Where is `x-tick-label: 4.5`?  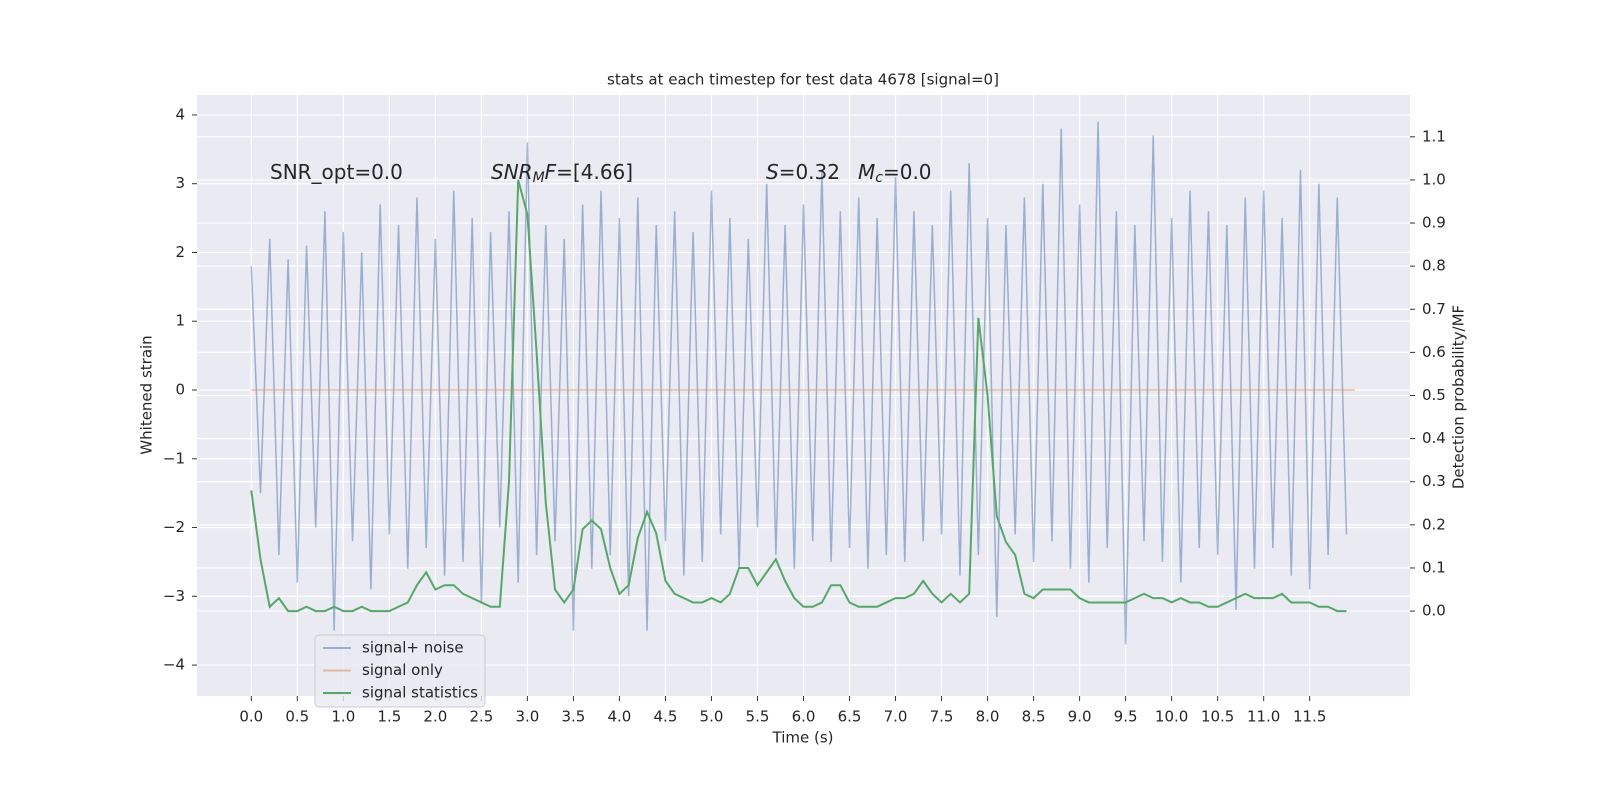 x-tick-label: 4.5 is located at coordinates (666, 717).